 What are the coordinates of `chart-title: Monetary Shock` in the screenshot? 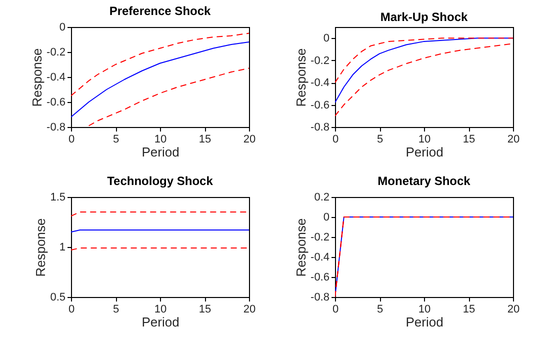 It's located at (424, 181).